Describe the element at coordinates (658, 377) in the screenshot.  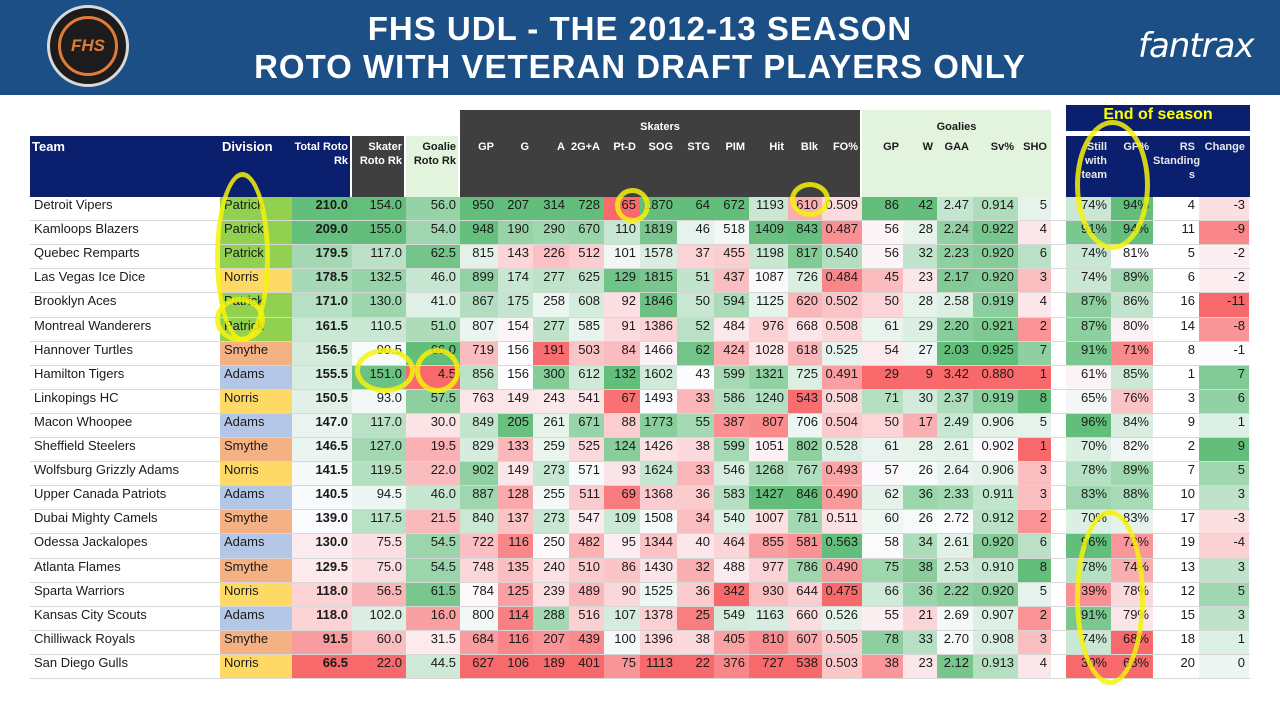
I see `stat-cell-sog: 1602` at that location.